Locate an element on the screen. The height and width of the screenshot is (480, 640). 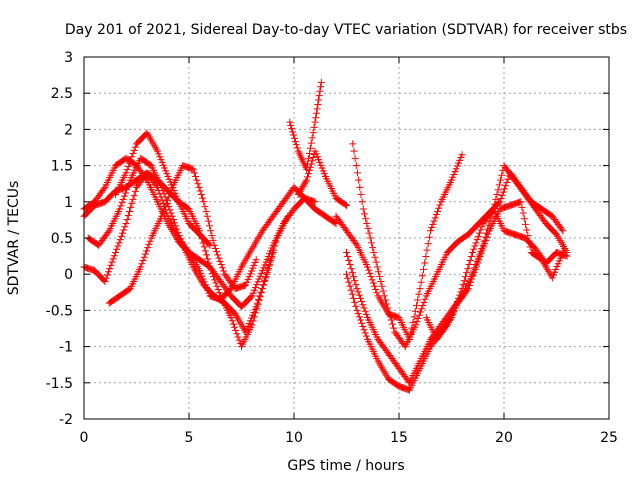
y-axis-label: SDTVAR / TECUs is located at coordinates (14, 238).